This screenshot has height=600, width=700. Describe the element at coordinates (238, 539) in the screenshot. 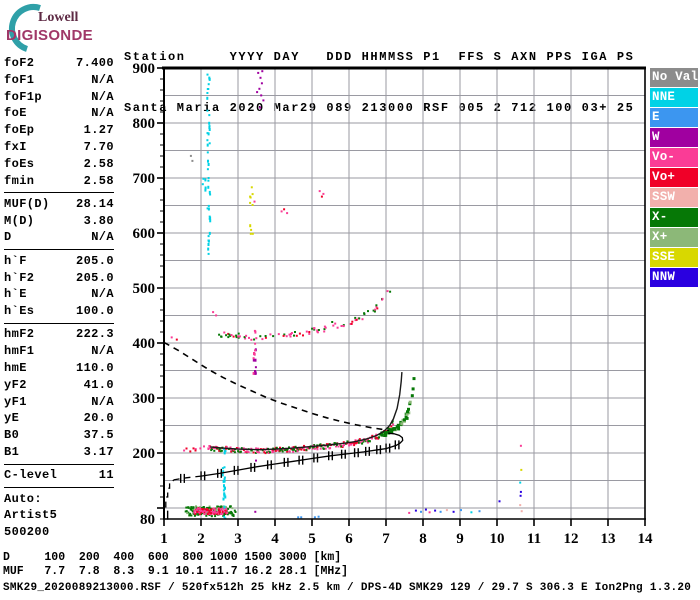

I see `x-tick-label: 3` at that location.